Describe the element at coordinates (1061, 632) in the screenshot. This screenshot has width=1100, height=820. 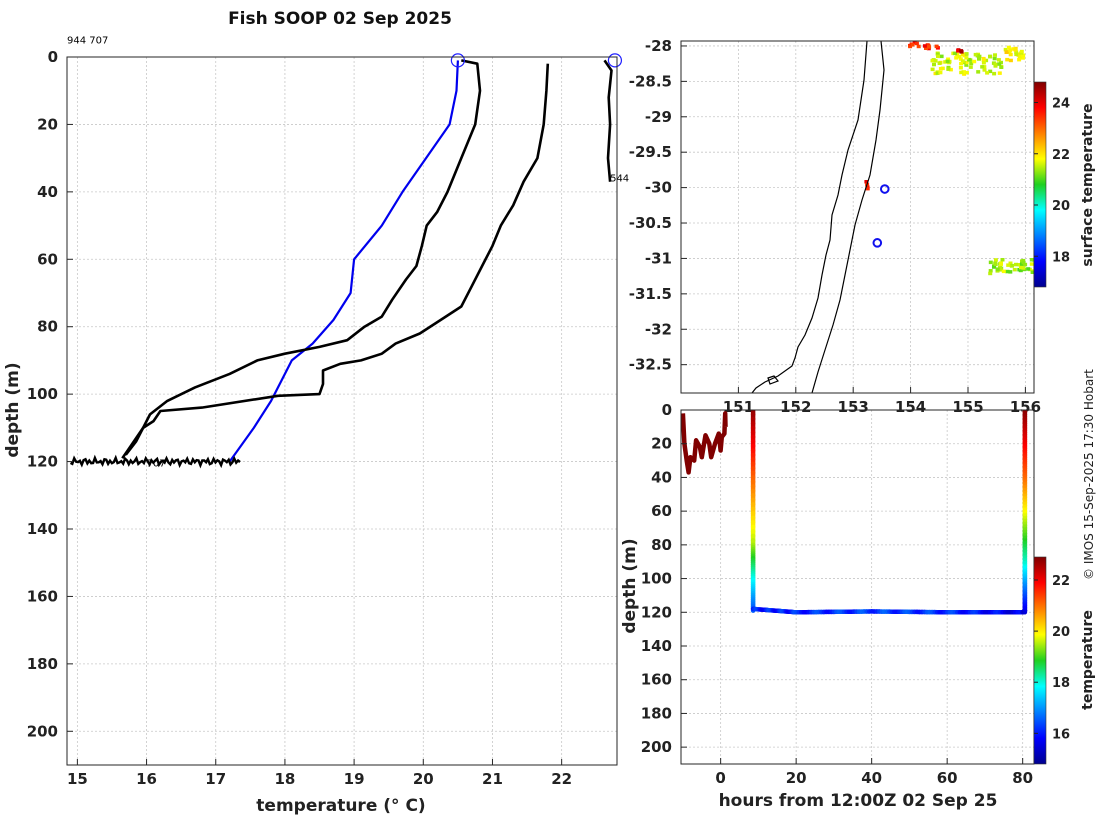
I see `track-colorbar-tick-label: 20` at that location.